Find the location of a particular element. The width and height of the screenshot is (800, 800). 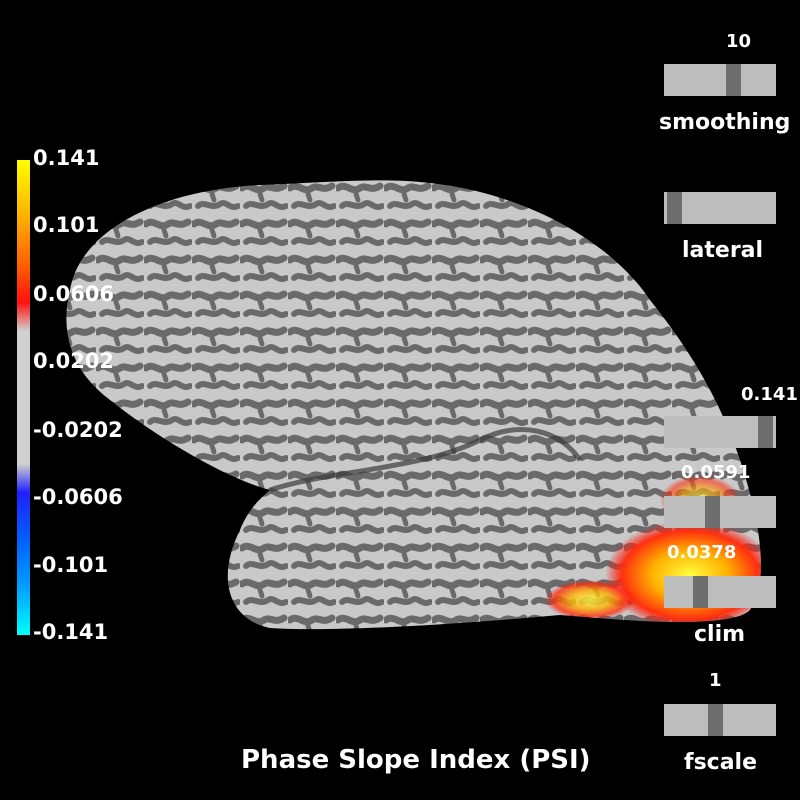

colorbar is located at coordinates (23, 397).